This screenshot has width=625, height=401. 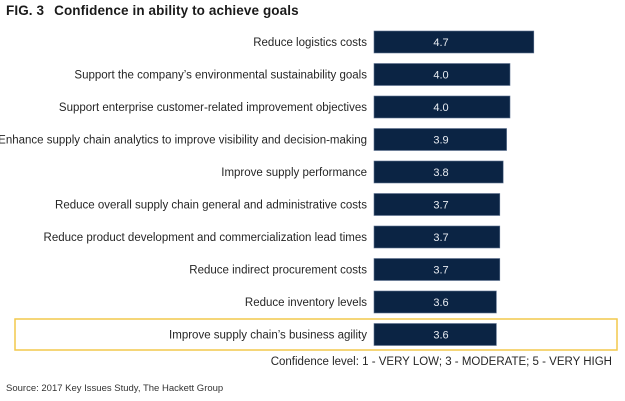 I want to click on category-label: Improve supply performance, so click(x=294, y=173).